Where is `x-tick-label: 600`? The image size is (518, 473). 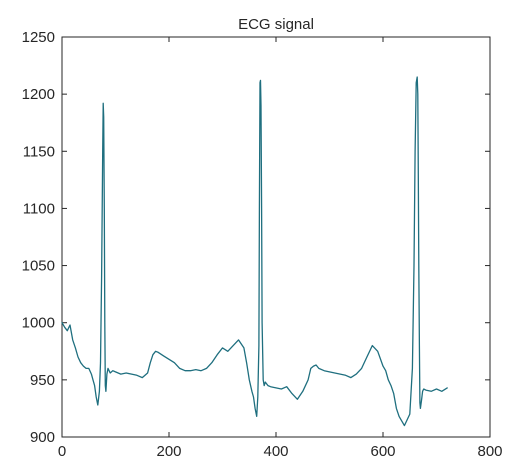
x-tick-label: 600 is located at coordinates (382, 451).